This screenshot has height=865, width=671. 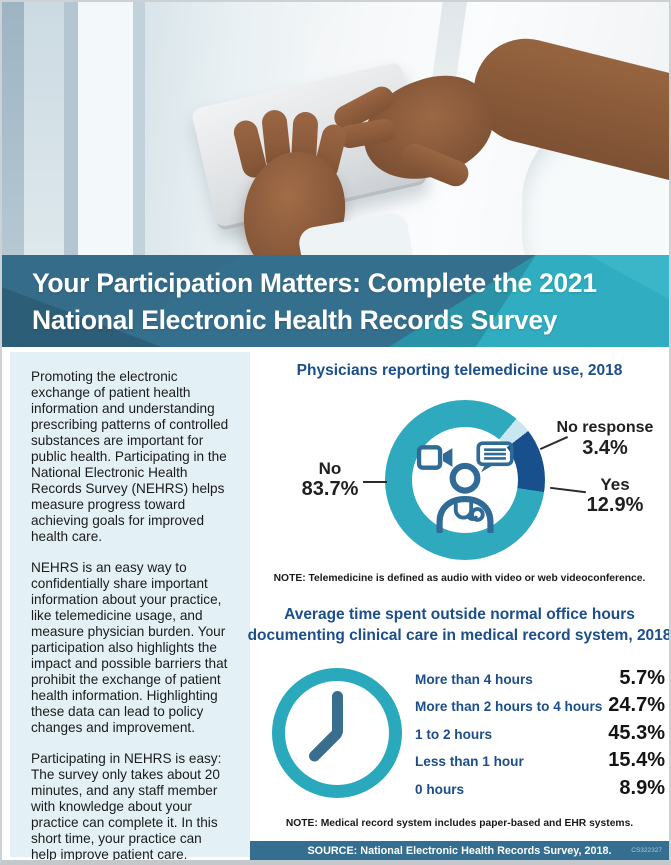 I want to click on clock-icon, so click(x=337, y=733).